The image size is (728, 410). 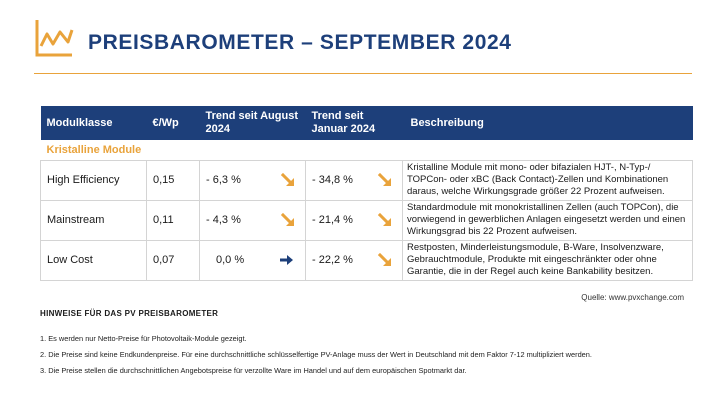 What do you see at coordinates (230, 260) in the screenshot?
I see `trend-value: 0,0 %` at bounding box center [230, 260].